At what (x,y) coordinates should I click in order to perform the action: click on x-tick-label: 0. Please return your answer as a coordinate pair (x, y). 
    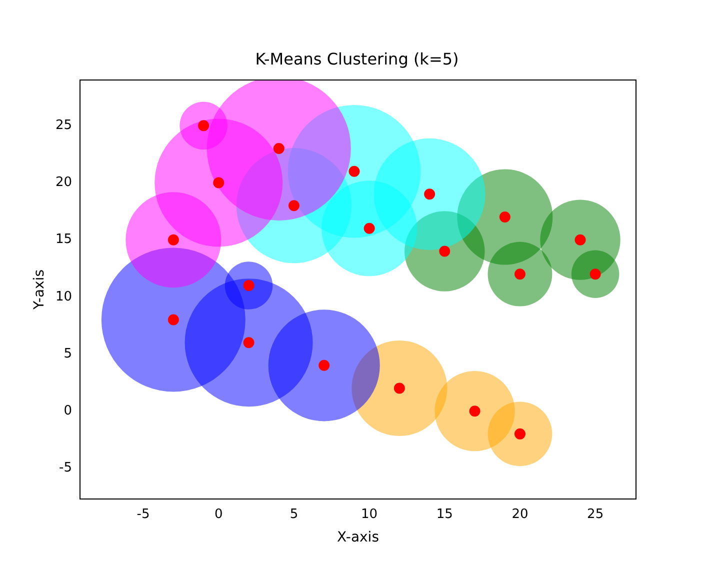
    Looking at the image, I should click on (218, 514).